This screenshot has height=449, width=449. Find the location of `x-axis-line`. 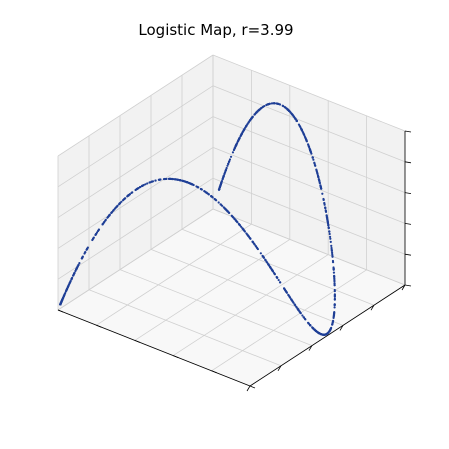

x-axis-line is located at coordinates (154, 348).